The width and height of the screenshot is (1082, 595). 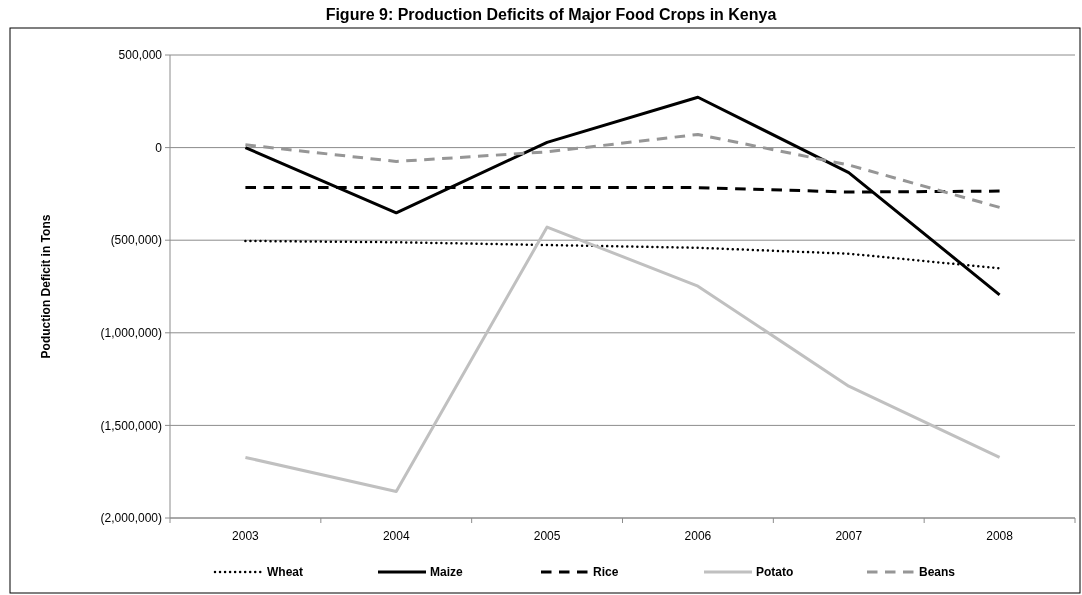 I want to click on y-tick-label: (500,000), so click(x=136, y=240).